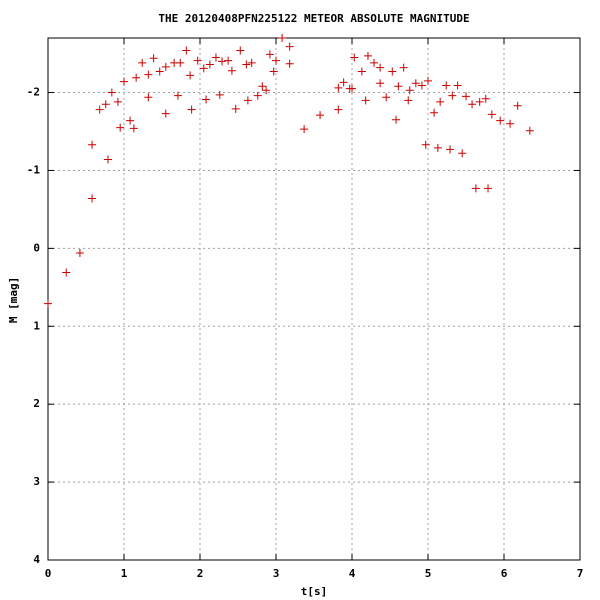 This screenshot has height=600, width=600. I want to click on y-axis-label: M [mag], so click(13, 300).